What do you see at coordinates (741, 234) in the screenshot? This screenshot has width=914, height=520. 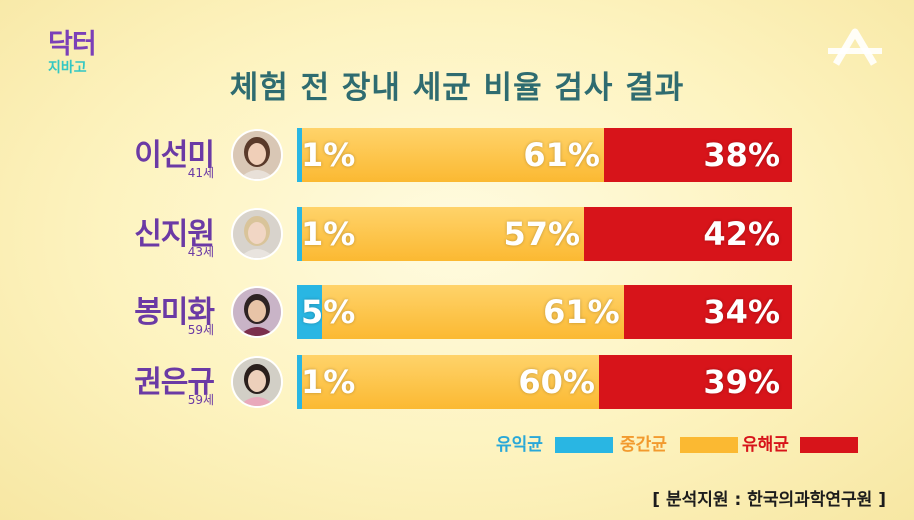 I see `data-label-bad: 42%` at bounding box center [741, 234].